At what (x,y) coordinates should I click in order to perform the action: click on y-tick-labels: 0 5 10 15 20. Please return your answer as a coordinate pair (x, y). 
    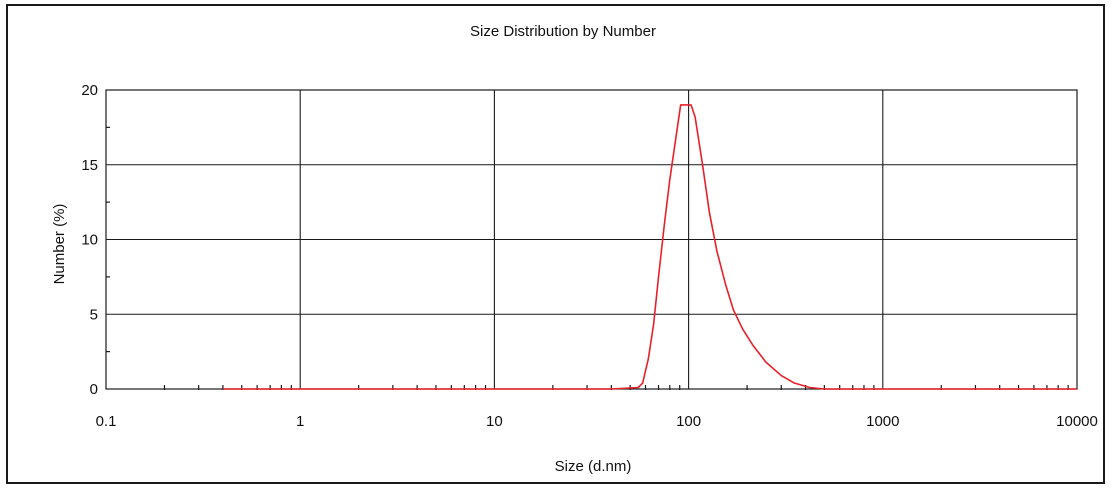
    Looking at the image, I should click on (89, 240).